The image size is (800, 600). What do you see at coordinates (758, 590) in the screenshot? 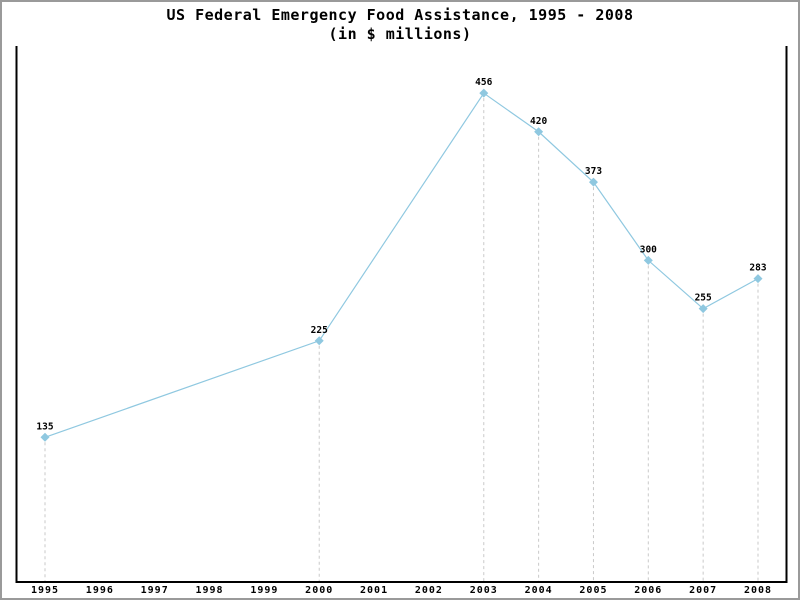
I see `x-tick-label: 2008` at bounding box center [758, 590].